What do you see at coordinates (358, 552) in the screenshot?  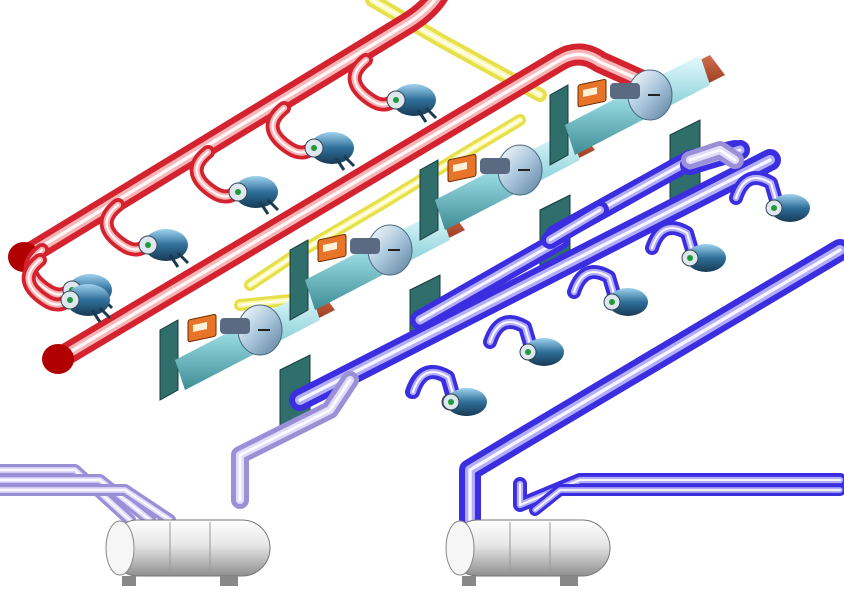 I see `storage-tank-group` at bounding box center [358, 552].